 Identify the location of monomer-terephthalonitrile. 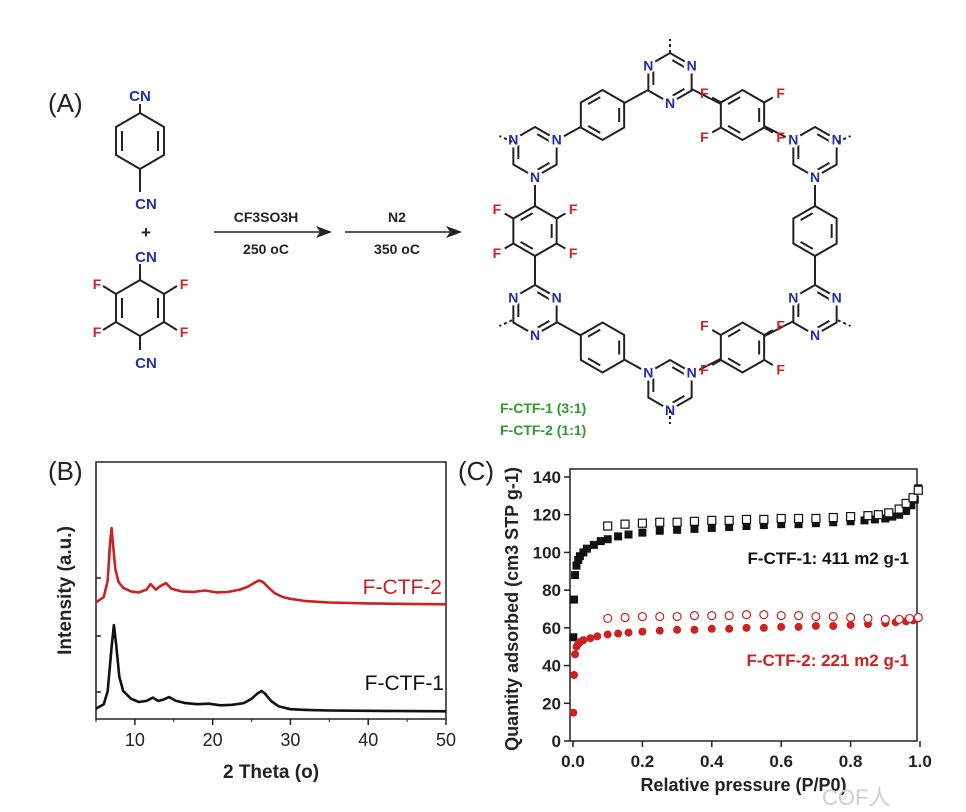
(140, 148).